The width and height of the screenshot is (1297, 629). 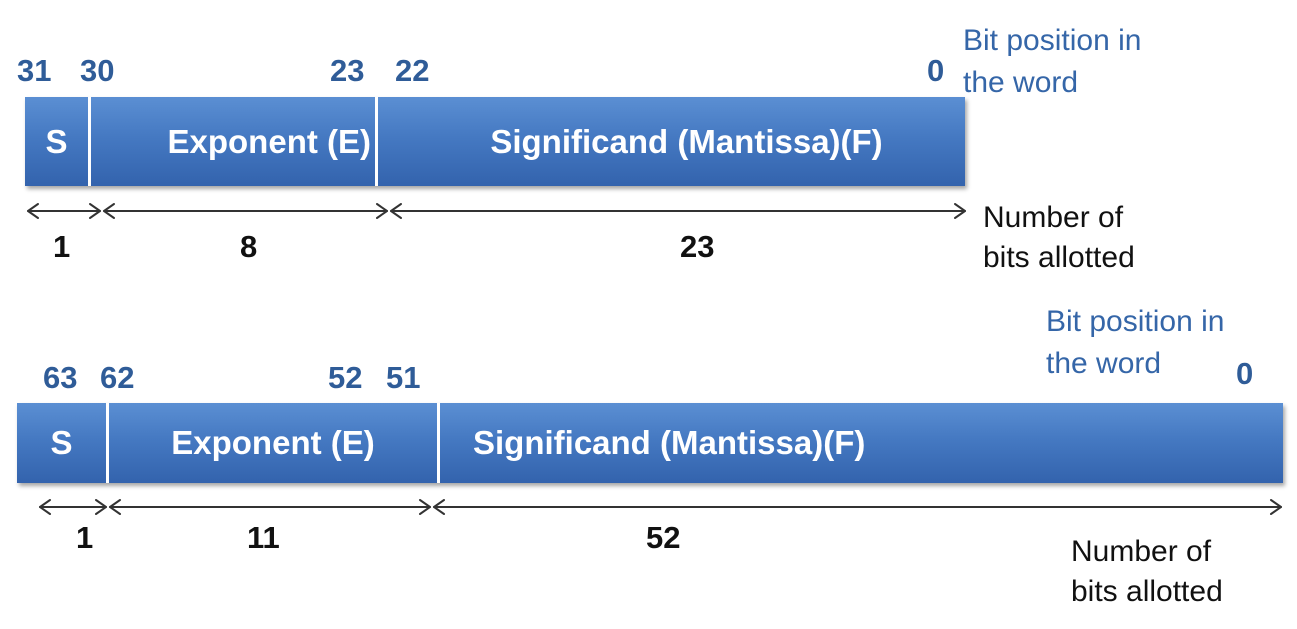 What do you see at coordinates (345, 377) in the screenshot?
I see `bit-position-52: 52` at bounding box center [345, 377].